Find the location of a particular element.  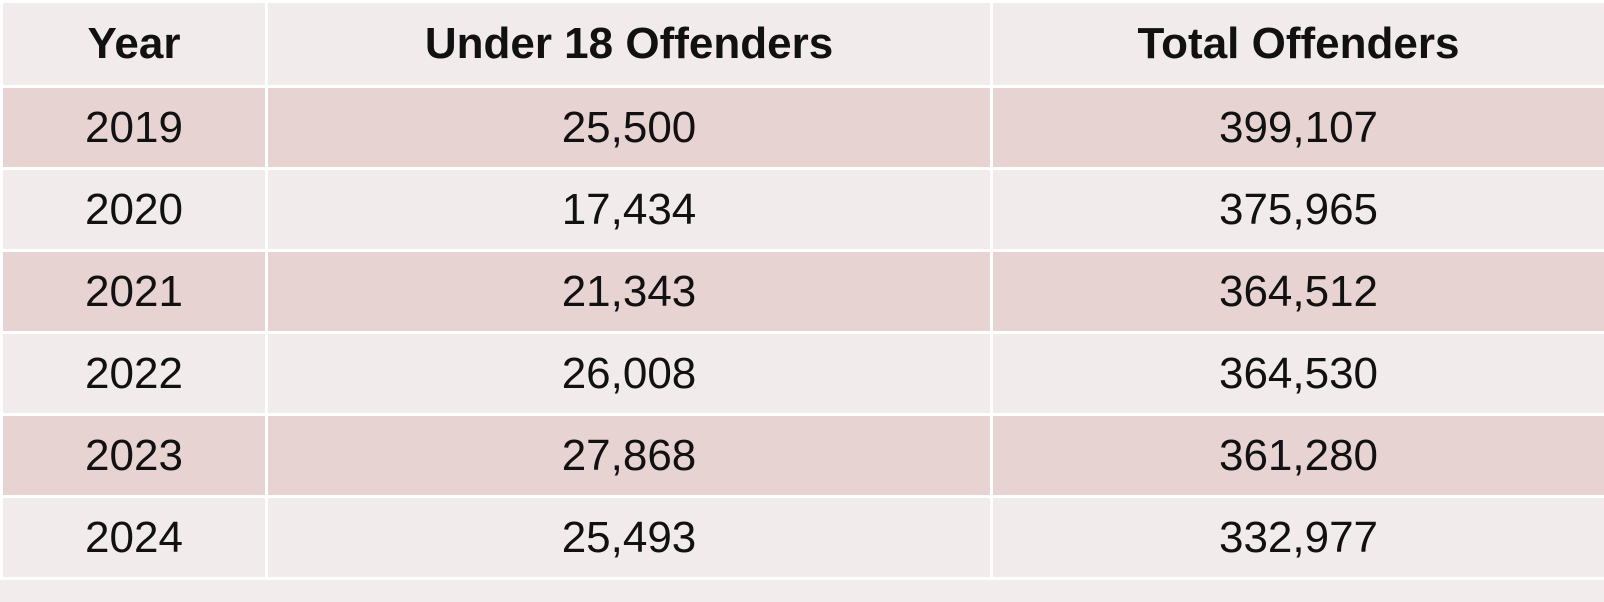

table-cell: 2023 is located at coordinates (134, 455).